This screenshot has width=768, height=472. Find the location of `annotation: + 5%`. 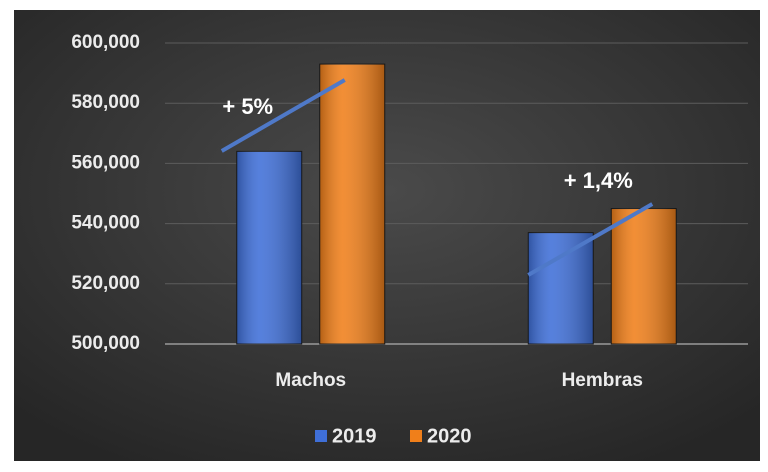

annotation: + 5% is located at coordinates (247, 106).